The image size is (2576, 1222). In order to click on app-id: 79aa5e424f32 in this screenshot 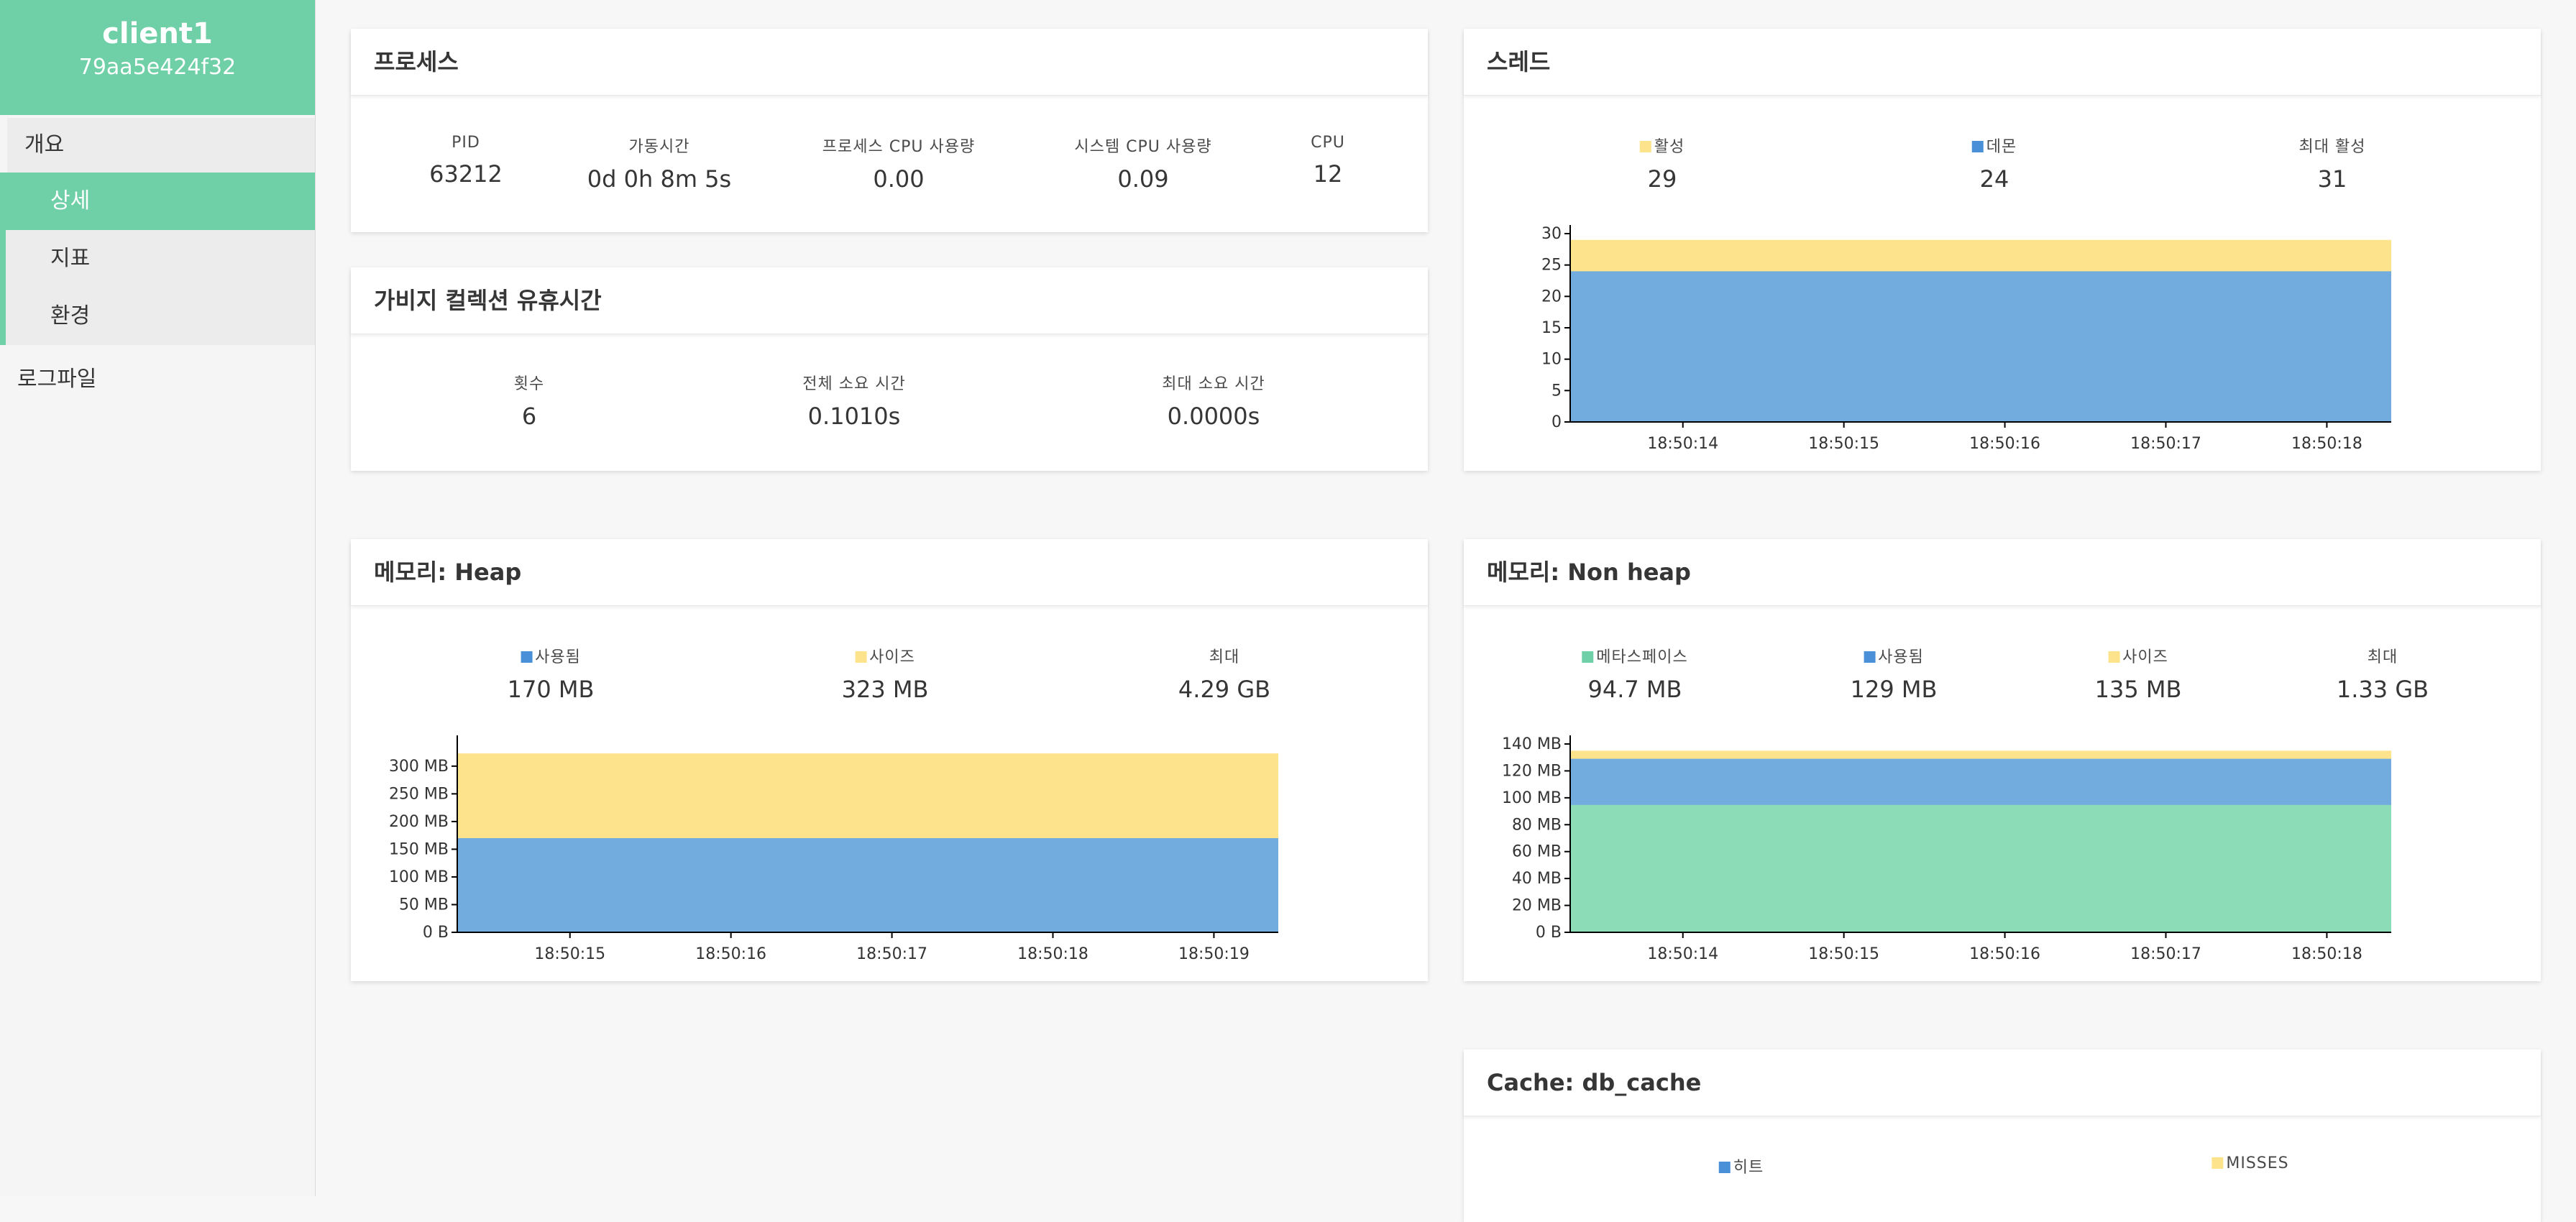, I will do `click(157, 68)`.